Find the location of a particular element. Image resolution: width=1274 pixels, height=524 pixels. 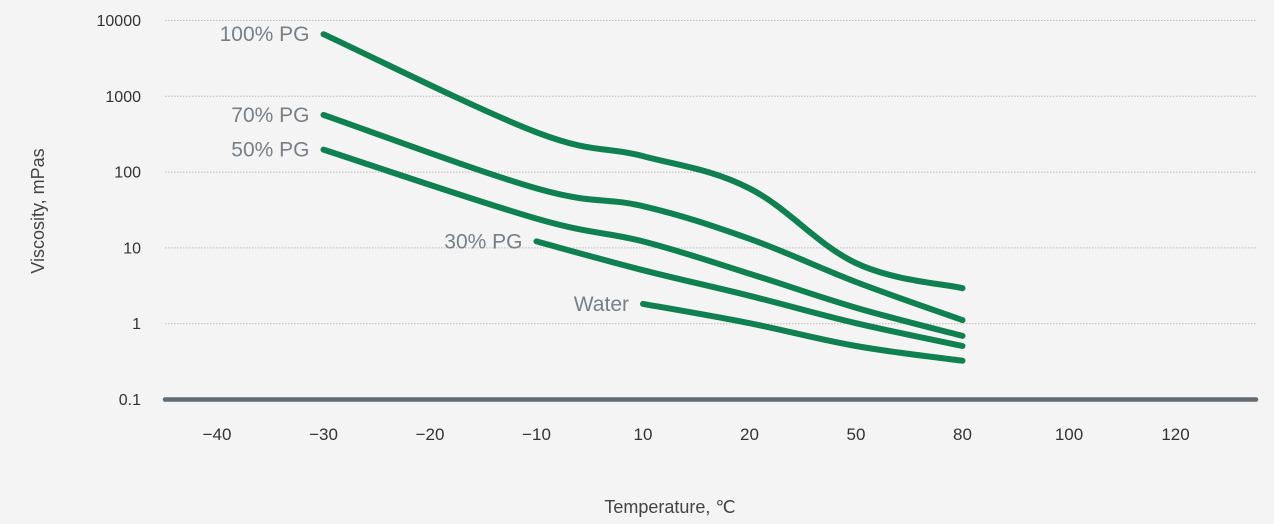

y-tick-label: 10000 is located at coordinates (119, 21).